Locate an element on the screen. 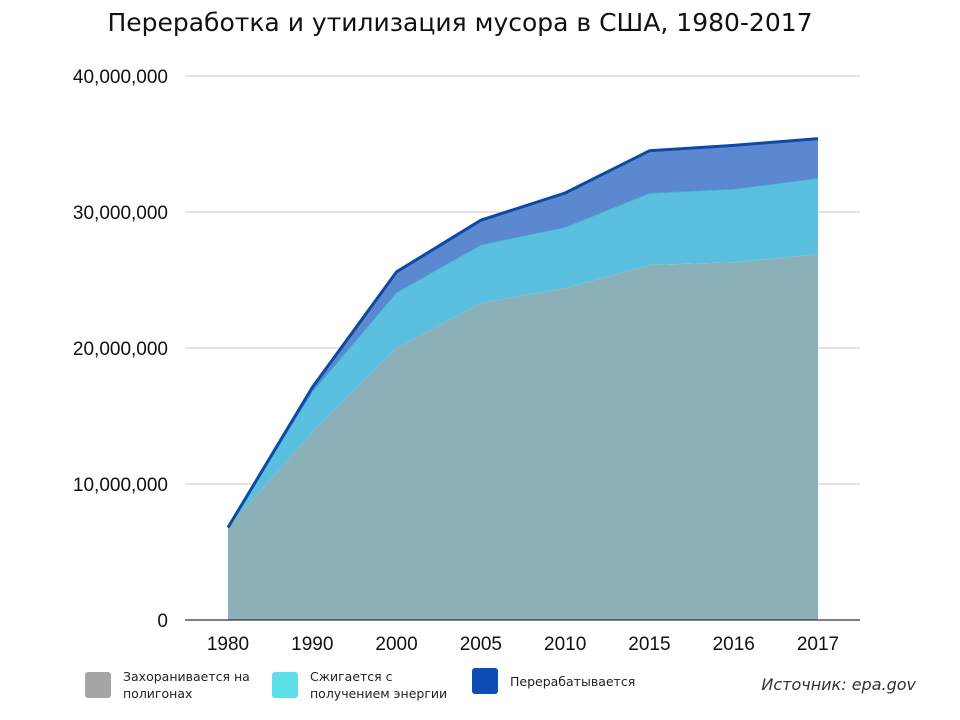 Image resolution: width=960 pixels, height=720 pixels. y-tick-label: 30,000,000 is located at coordinates (120, 213).